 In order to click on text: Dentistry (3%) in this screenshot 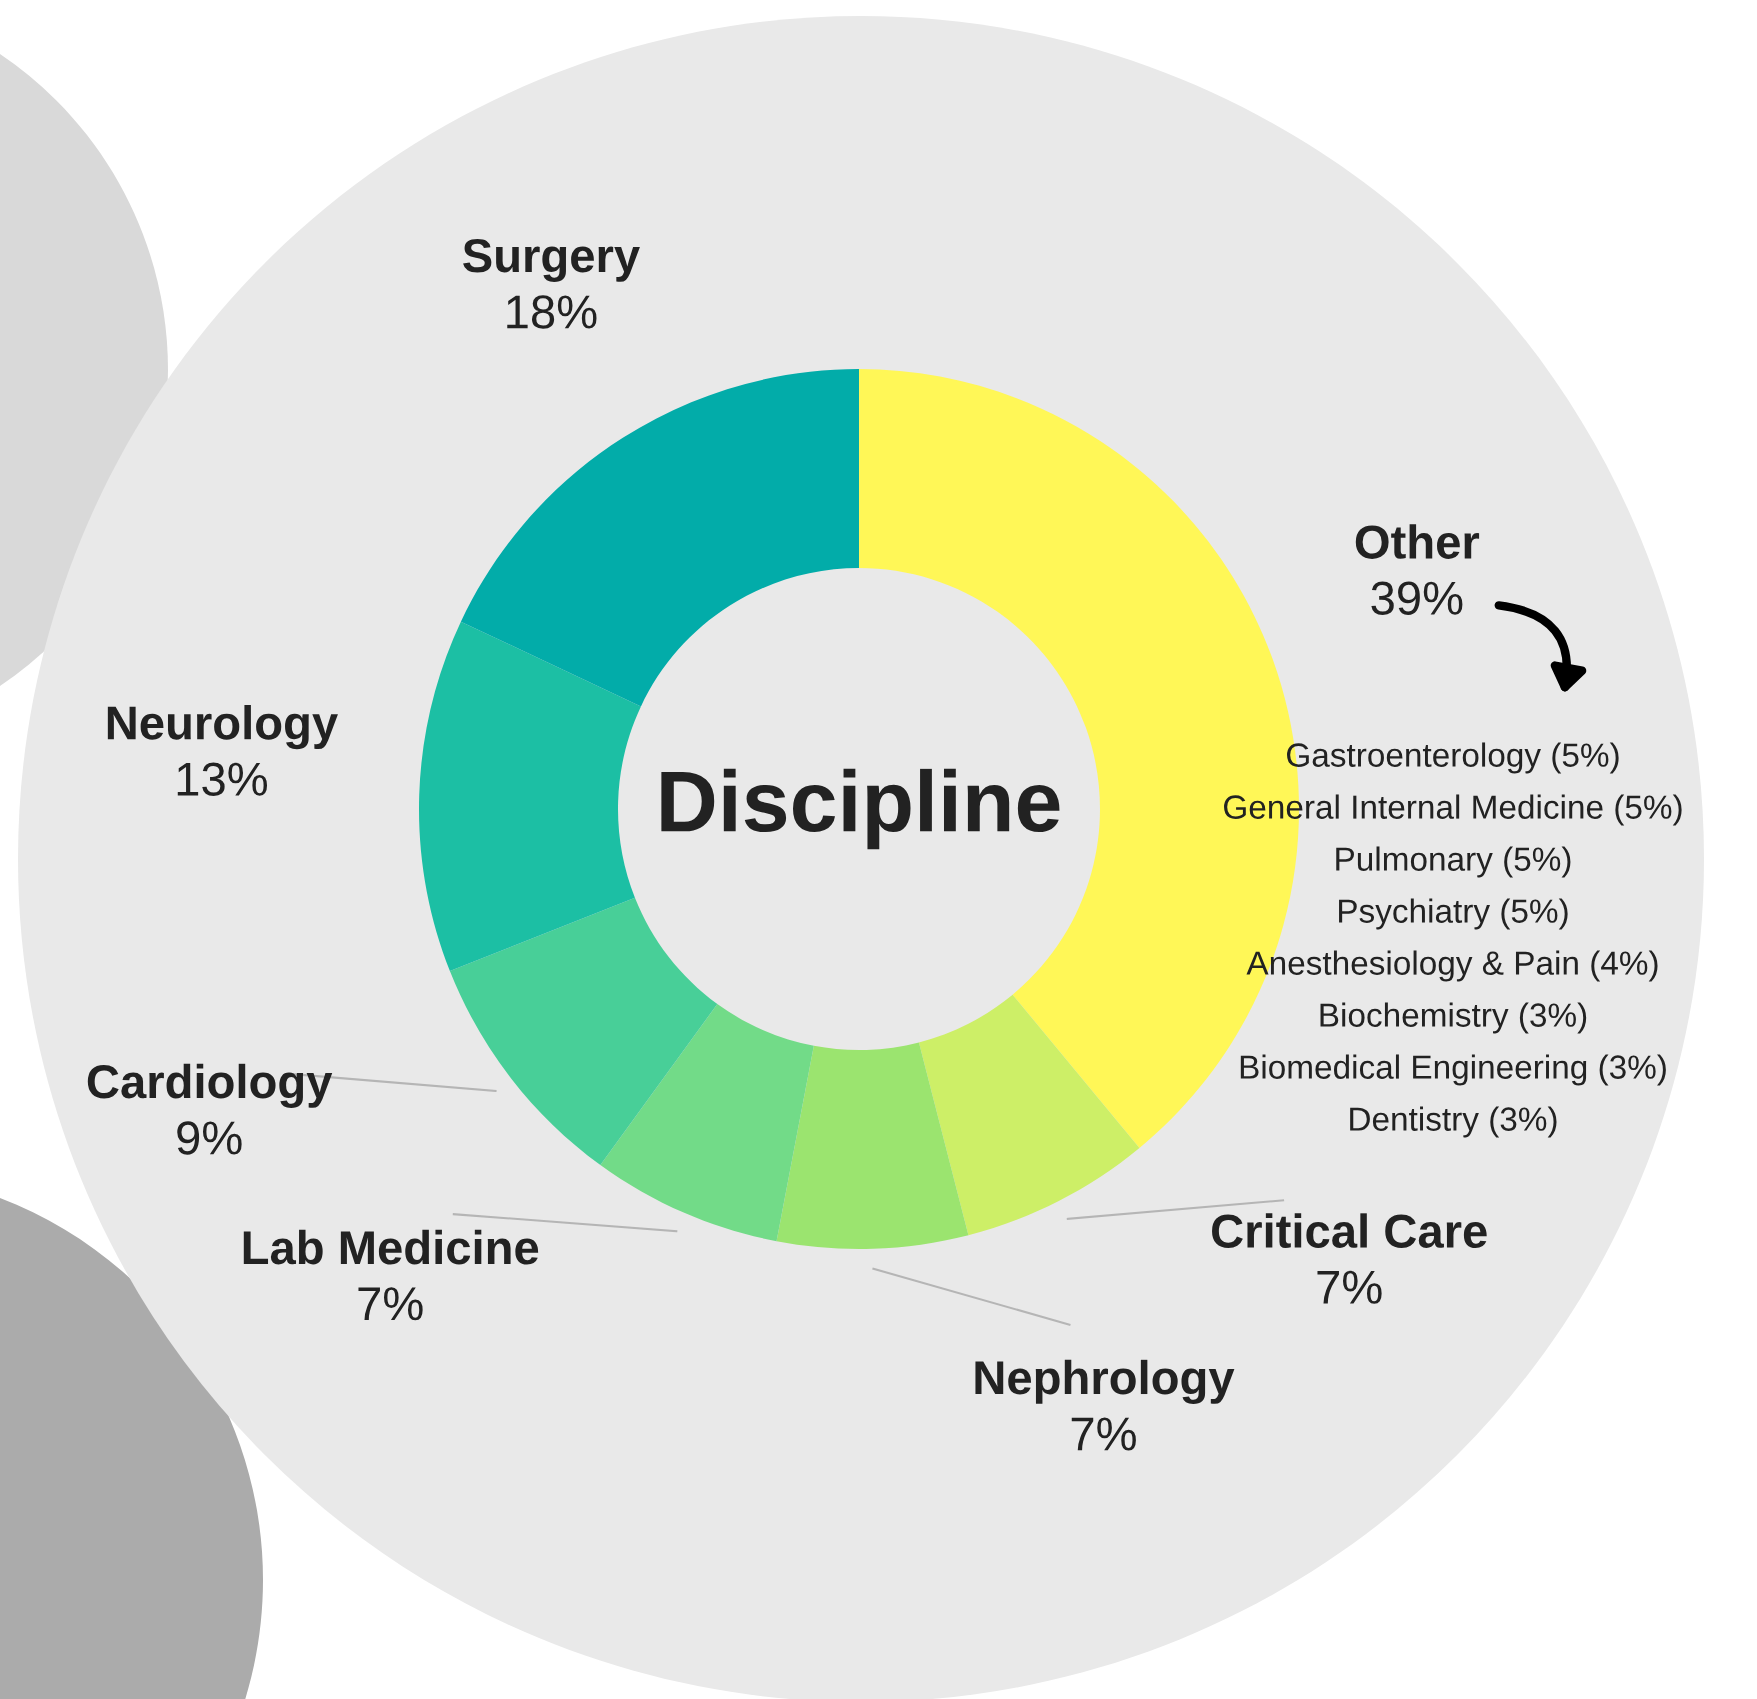, I will do `click(1453, 1122)`.